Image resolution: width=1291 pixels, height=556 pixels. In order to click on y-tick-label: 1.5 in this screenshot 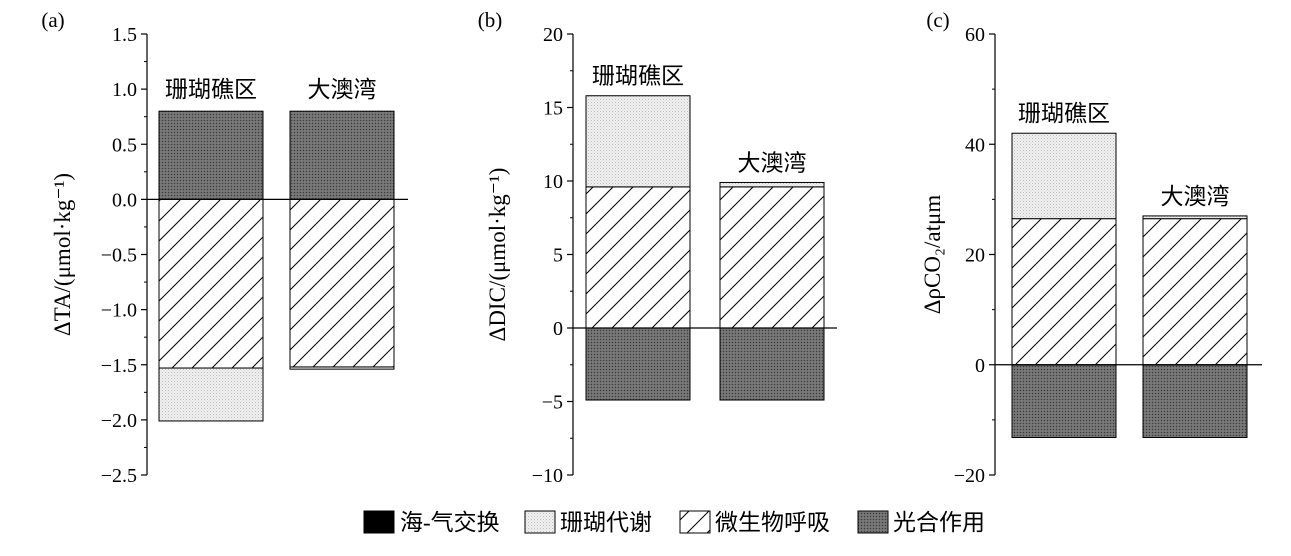, I will do `click(124, 35)`.